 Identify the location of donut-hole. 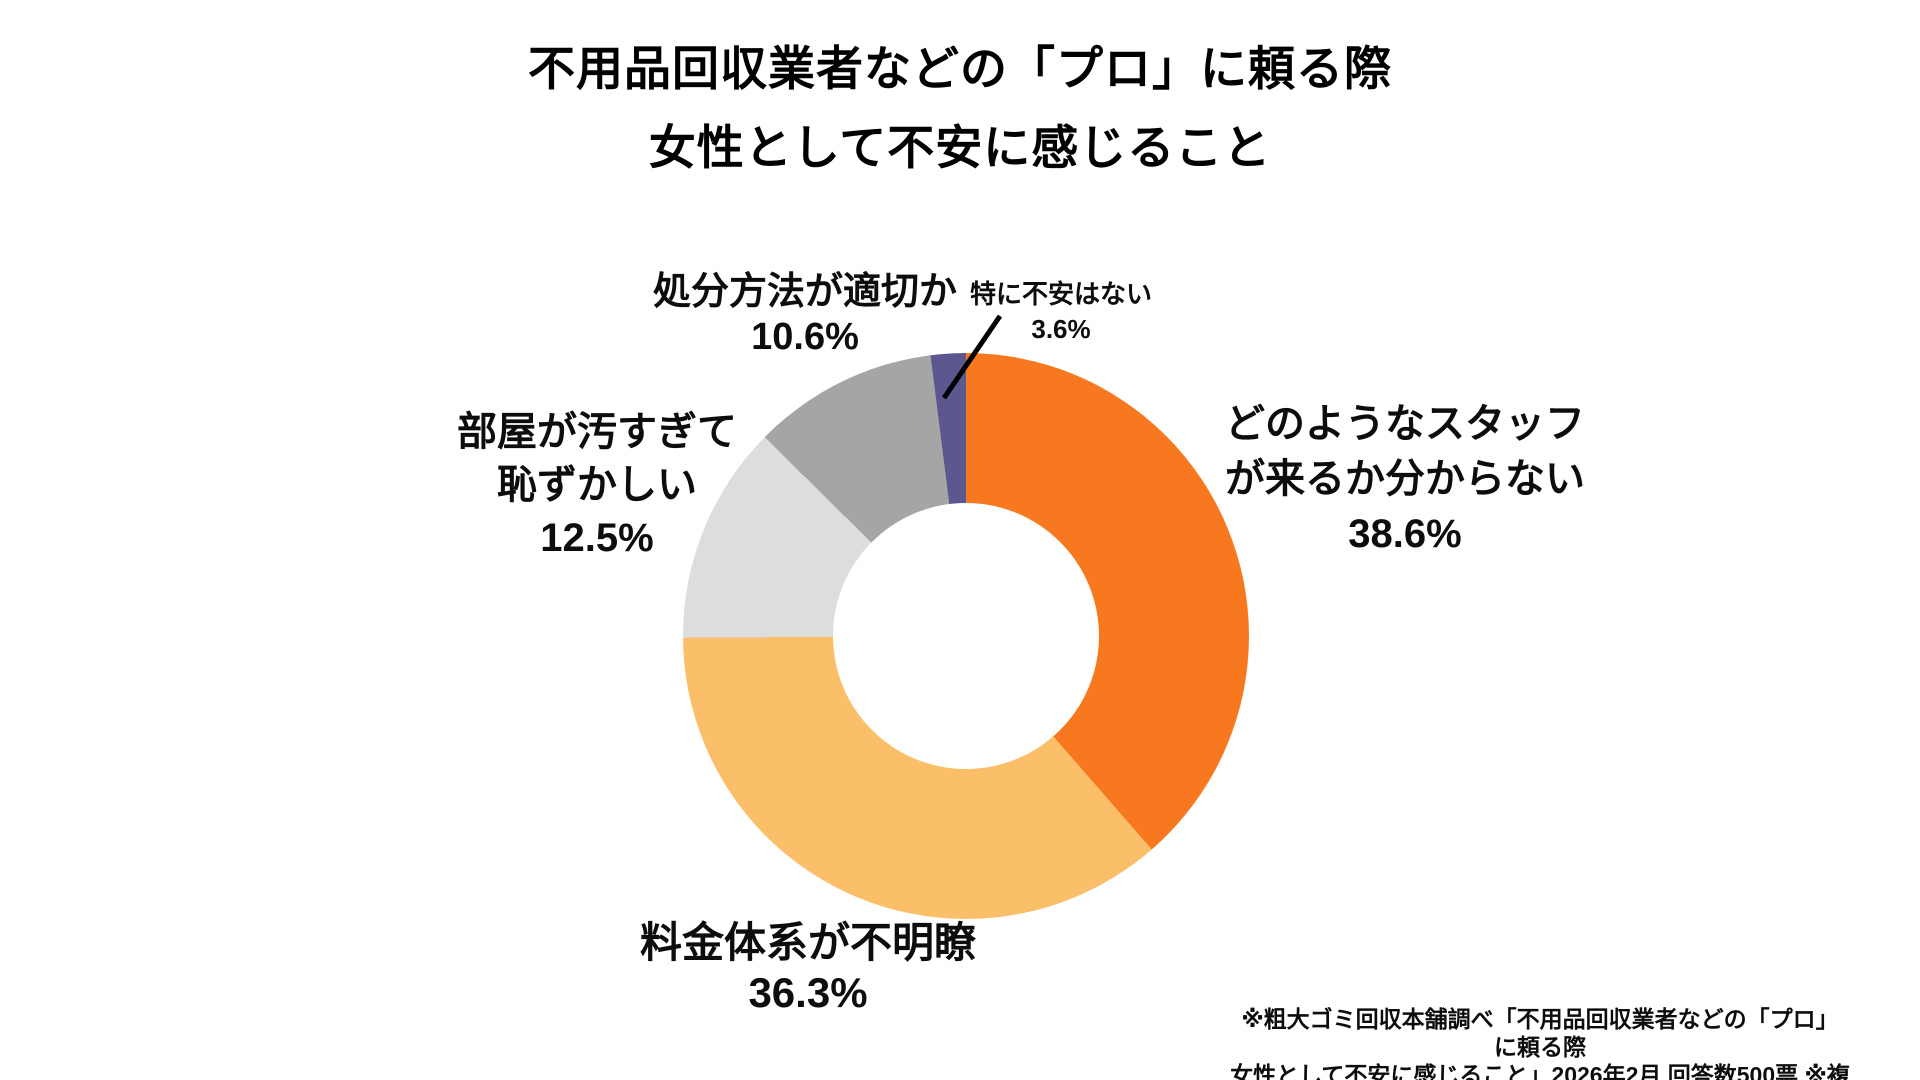
(966, 636).